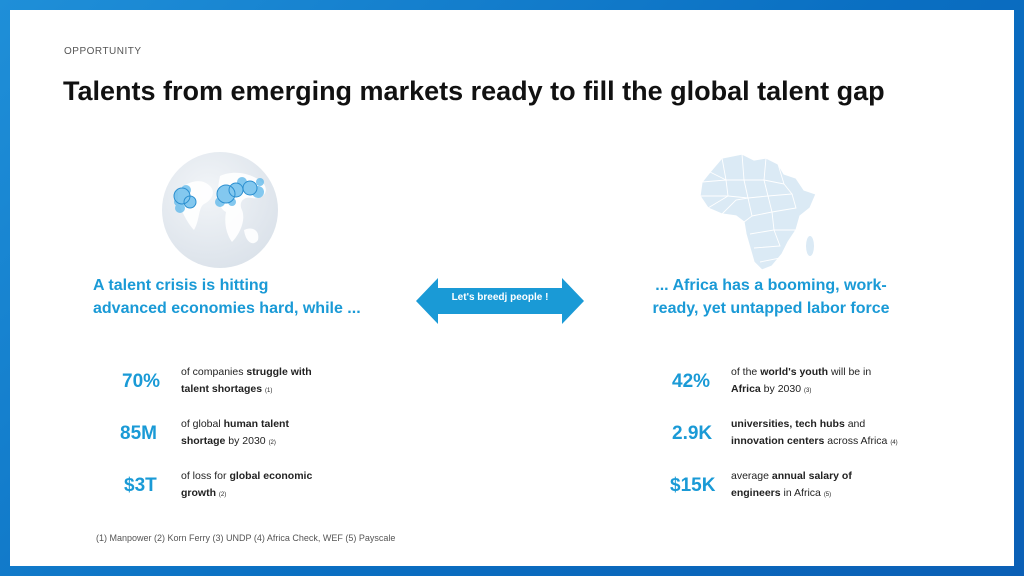 This screenshot has height=576, width=1024. Describe the element at coordinates (138, 433) in the screenshot. I see `left-stat-value-2: 85M` at that location.